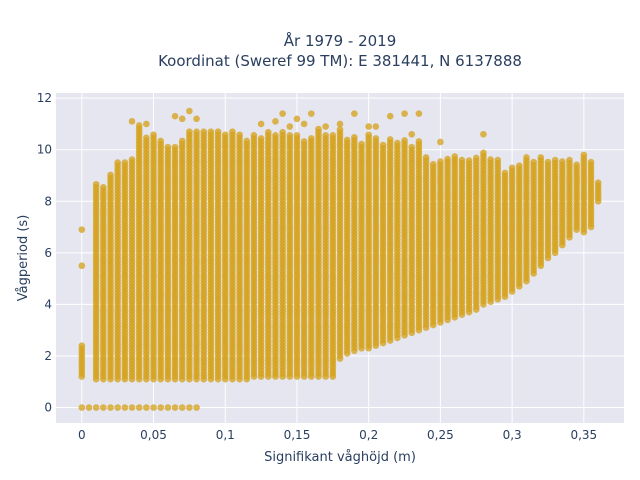 This screenshot has height=480, width=640. What do you see at coordinates (153, 435) in the screenshot?
I see `x-tick-label: 0,05` at bounding box center [153, 435].